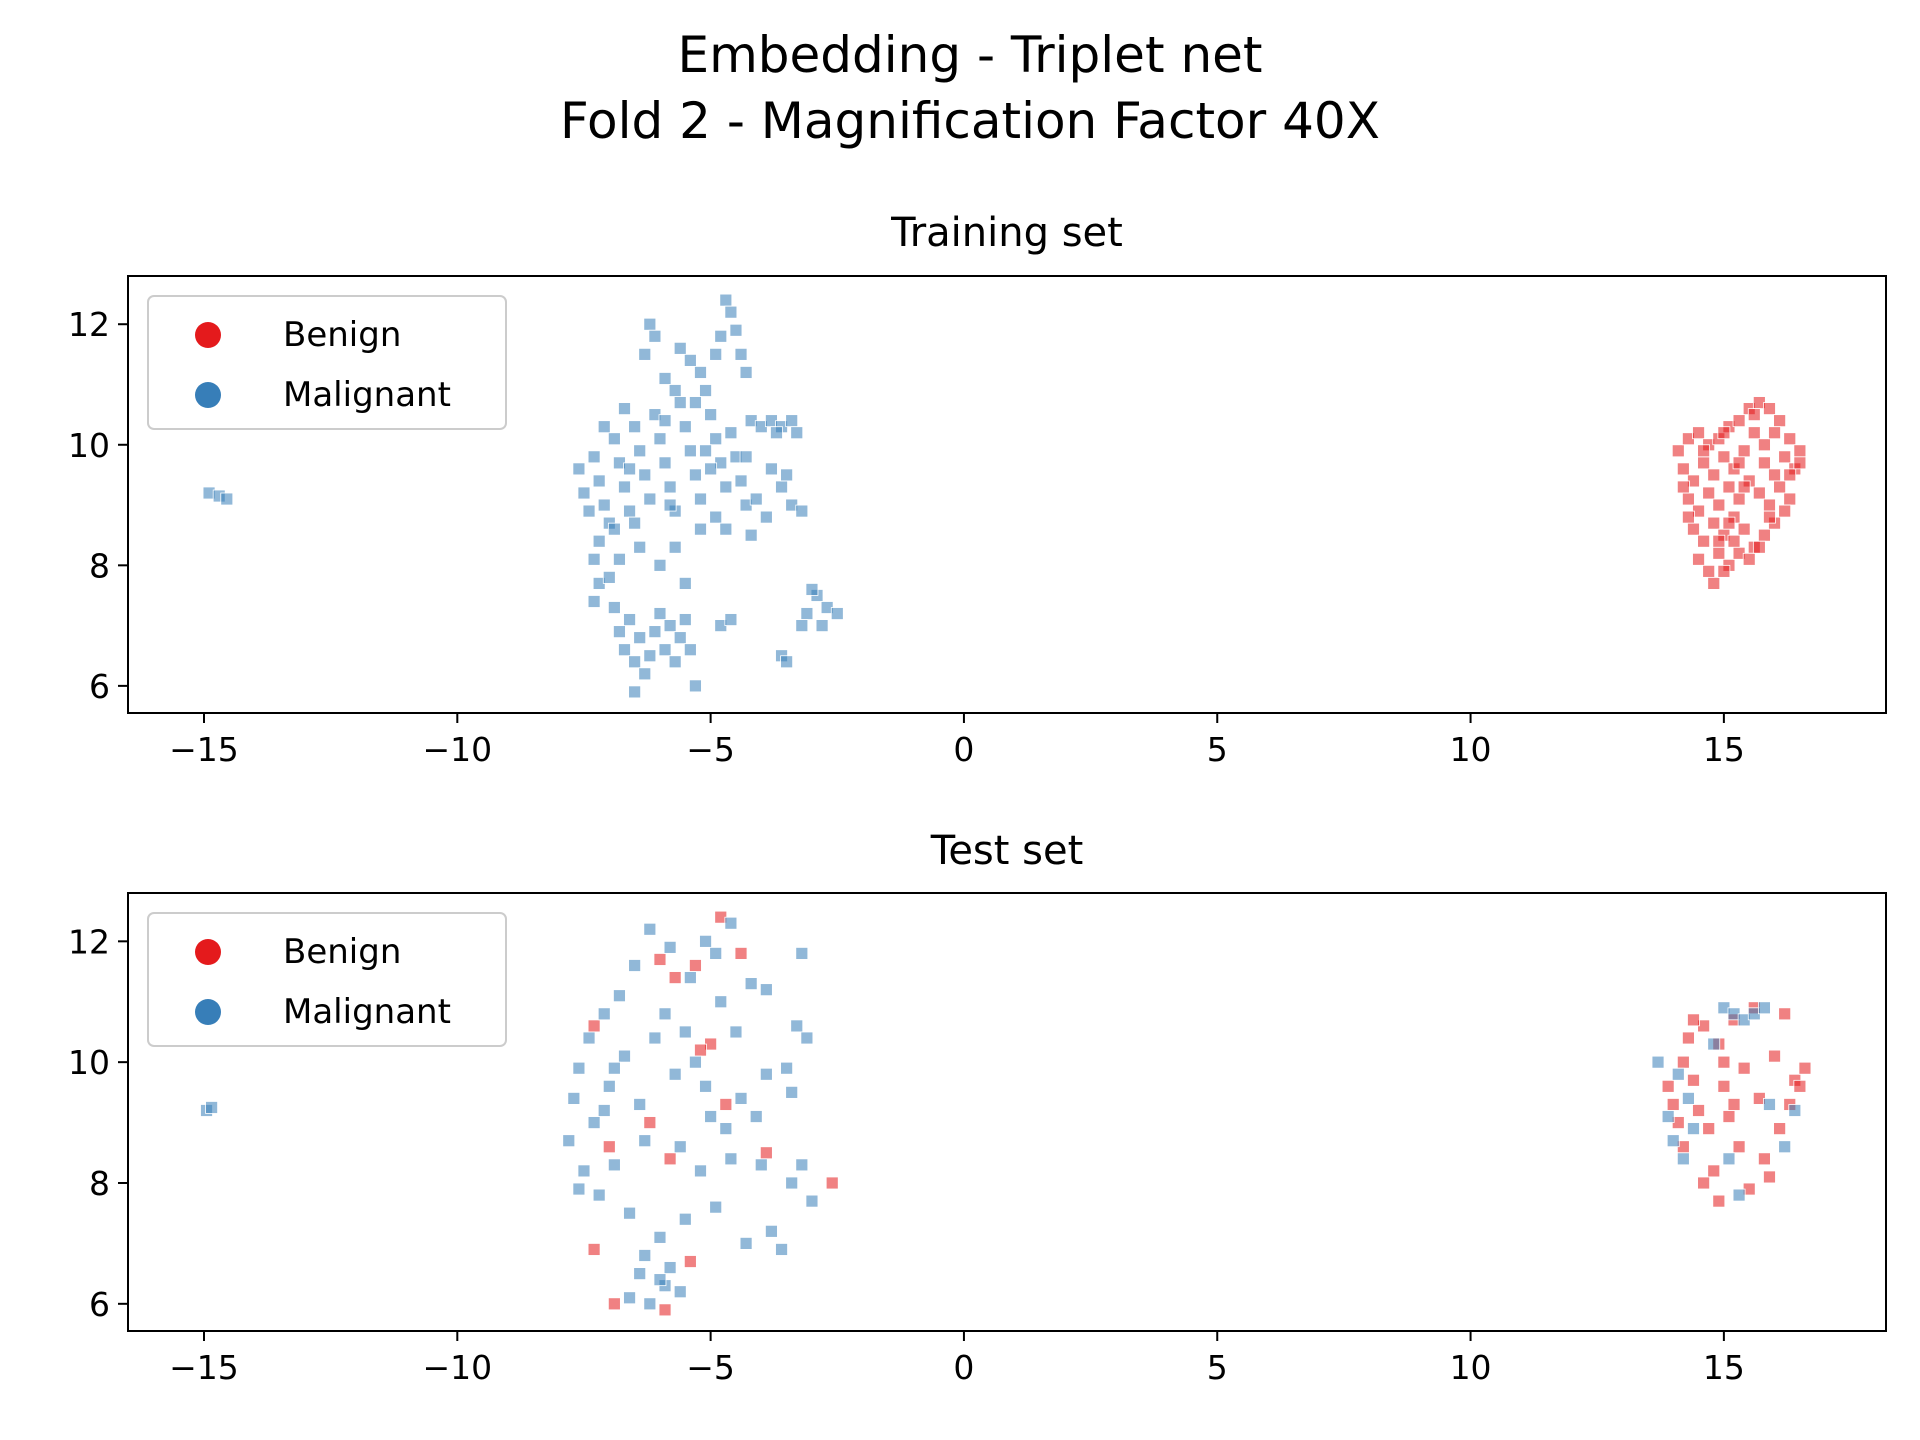  What do you see at coordinates (367, 1012) in the screenshot?
I see `test-legend-label-malignant: Malignant` at bounding box center [367, 1012].